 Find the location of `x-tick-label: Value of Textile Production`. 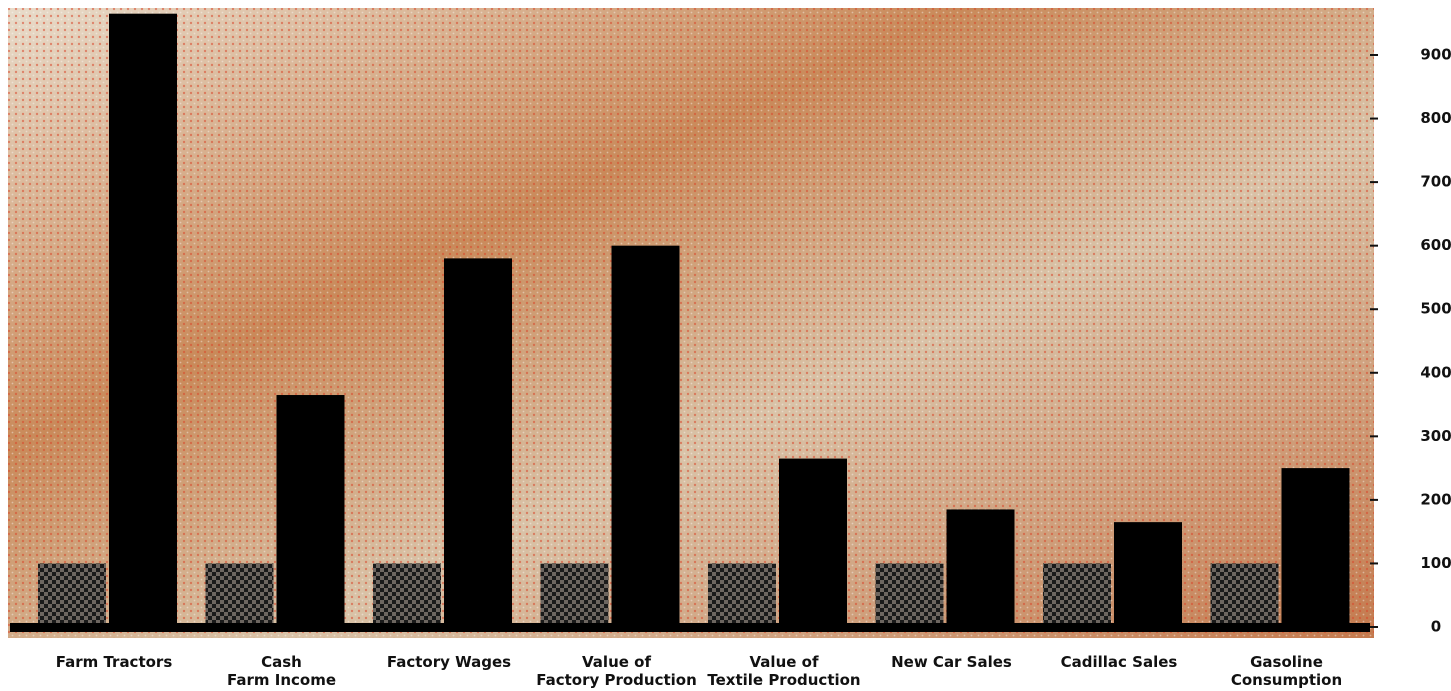

x-tick-label: Value of Textile Production is located at coordinates (783, 671).